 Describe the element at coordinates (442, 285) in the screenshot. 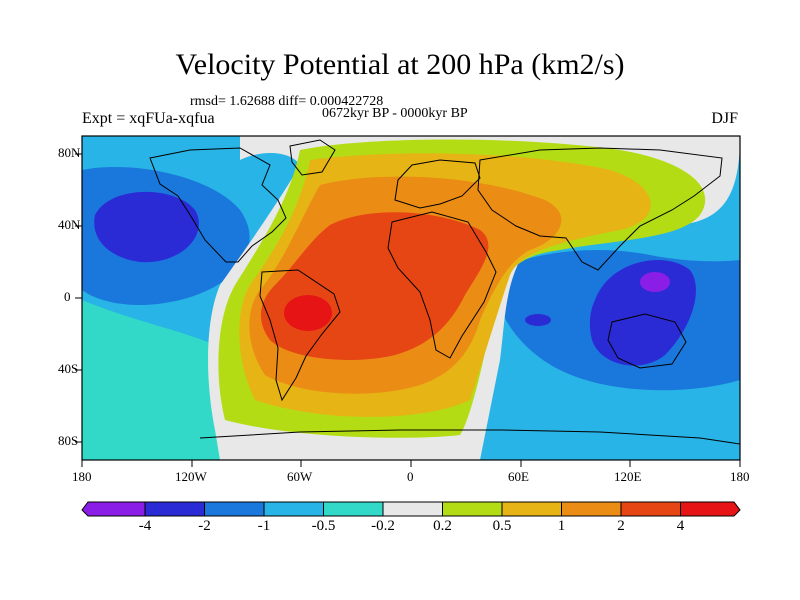

I see `coastline-africa` at that location.